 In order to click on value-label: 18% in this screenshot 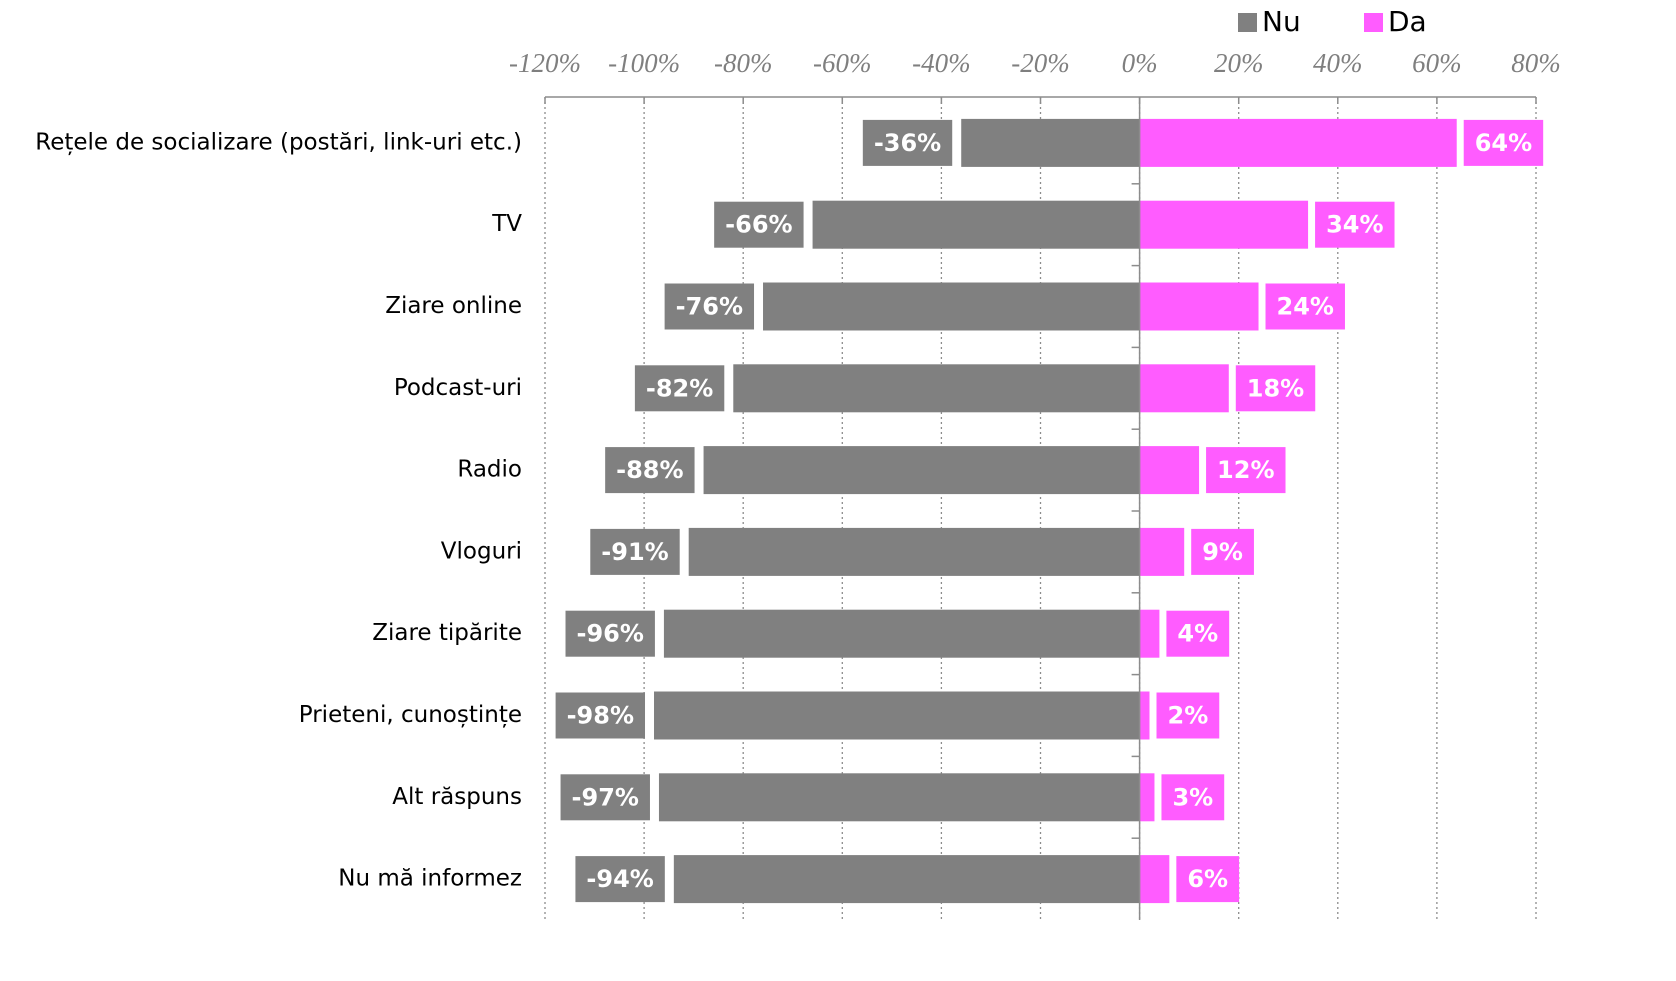, I will do `click(1275, 388)`.